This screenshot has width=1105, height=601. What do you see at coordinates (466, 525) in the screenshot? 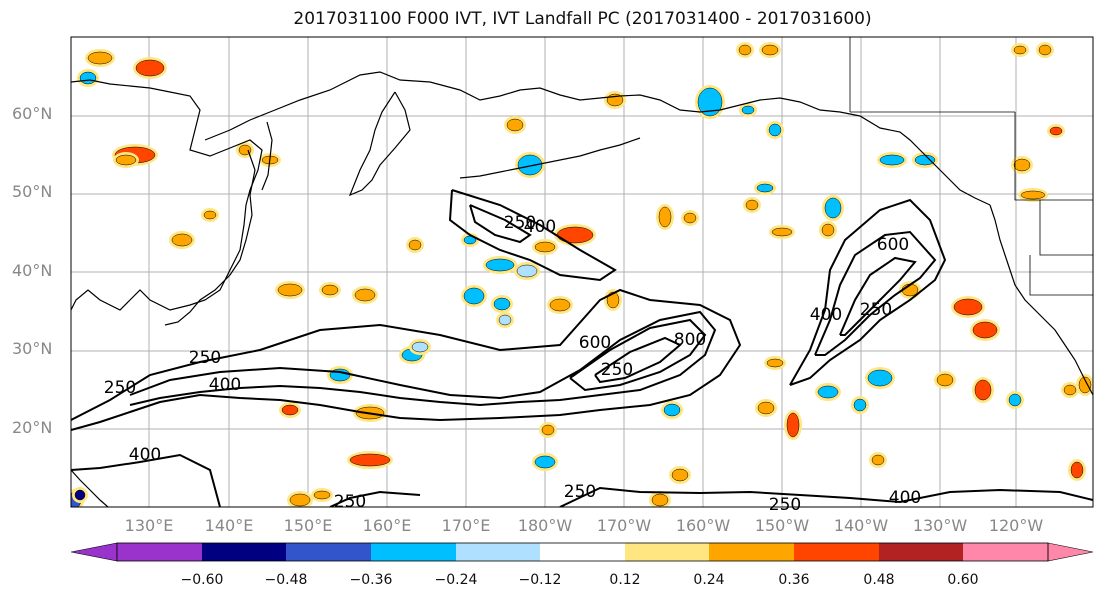
I see `lon-label: 170°E` at bounding box center [466, 525].